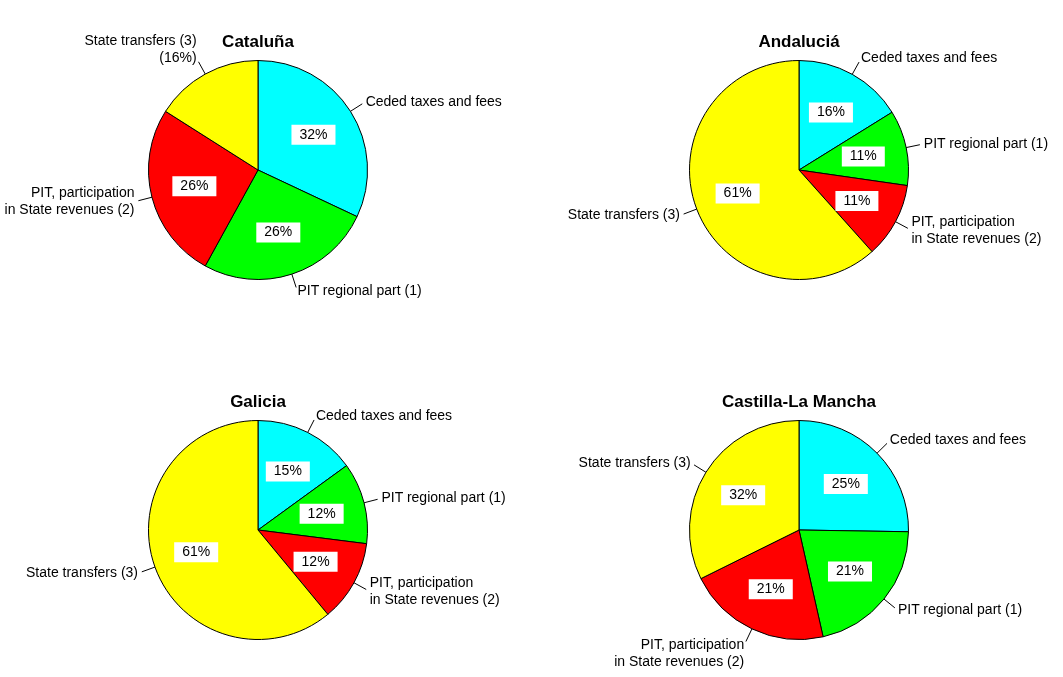 This screenshot has height=677, width=1063. What do you see at coordinates (258, 41) in the screenshot?
I see `chart-title: Cataluña` at bounding box center [258, 41].